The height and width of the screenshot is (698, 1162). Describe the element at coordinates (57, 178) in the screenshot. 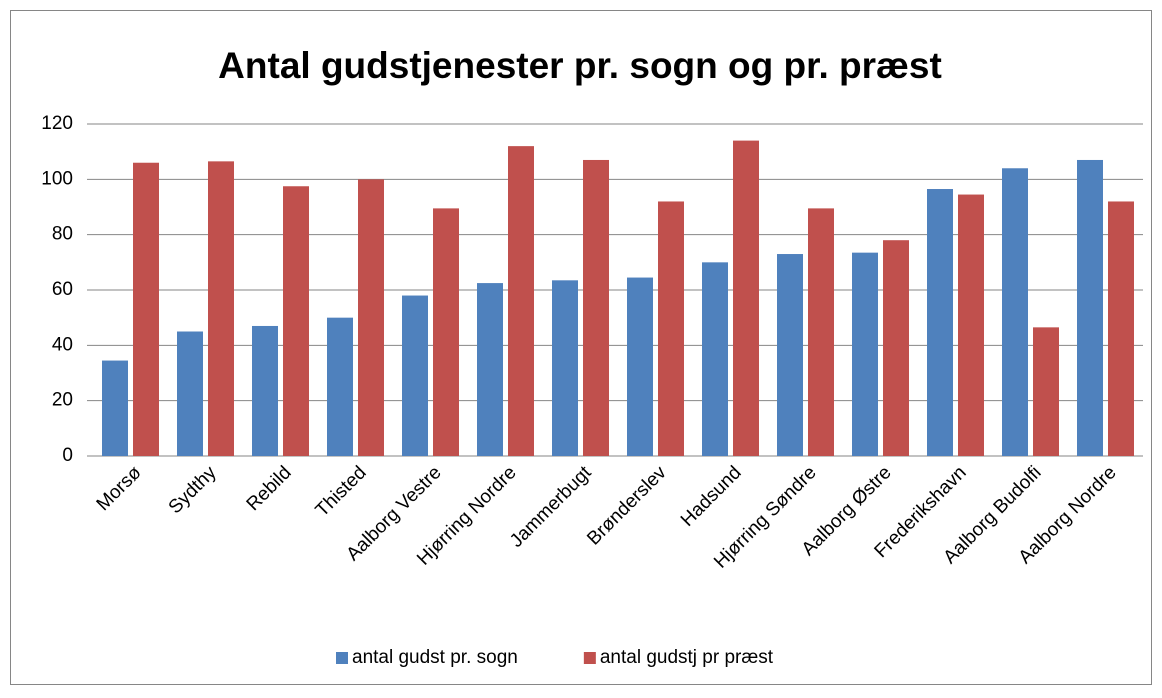

I see `y-tick-label: 100` at that location.